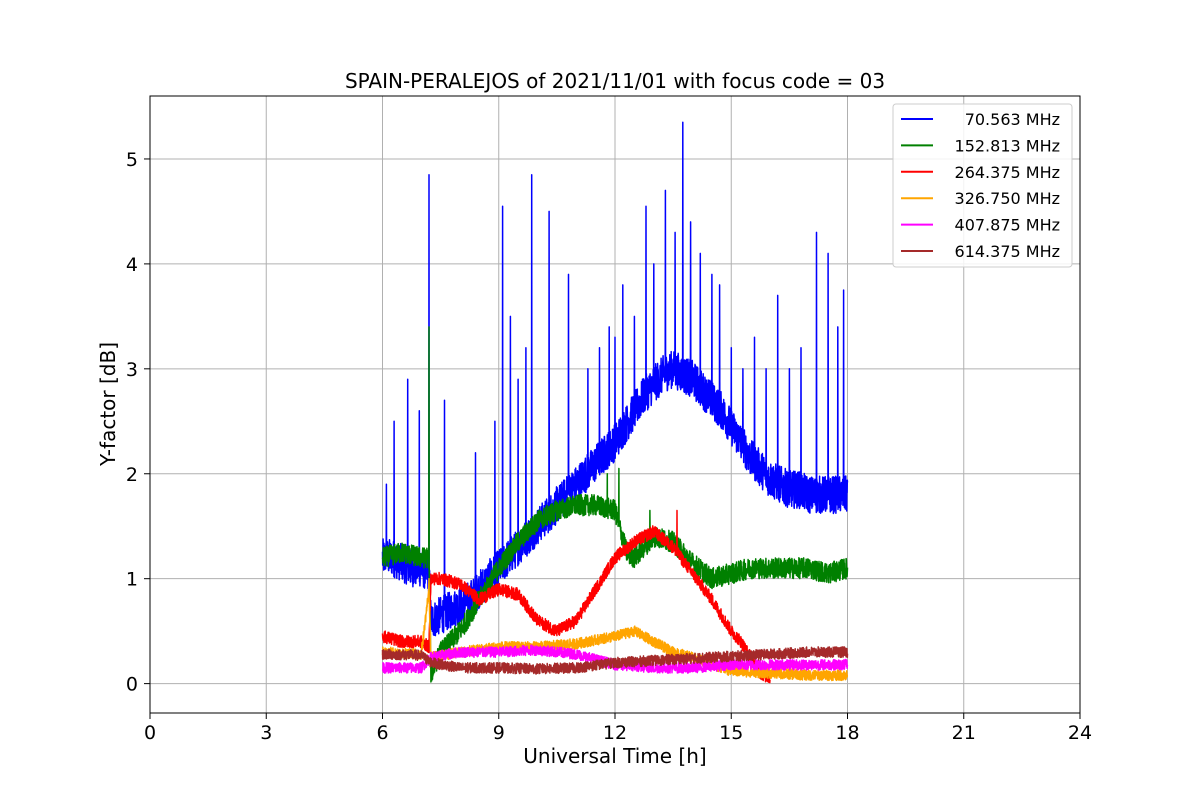 This screenshot has width=1200, height=804. Describe the element at coordinates (132, 265) in the screenshot. I see `y-tick-label: 4` at that location.